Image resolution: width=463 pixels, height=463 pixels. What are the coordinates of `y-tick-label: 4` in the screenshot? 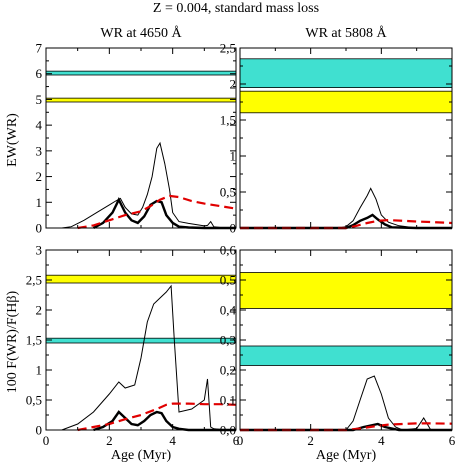 It's located at (39, 125).